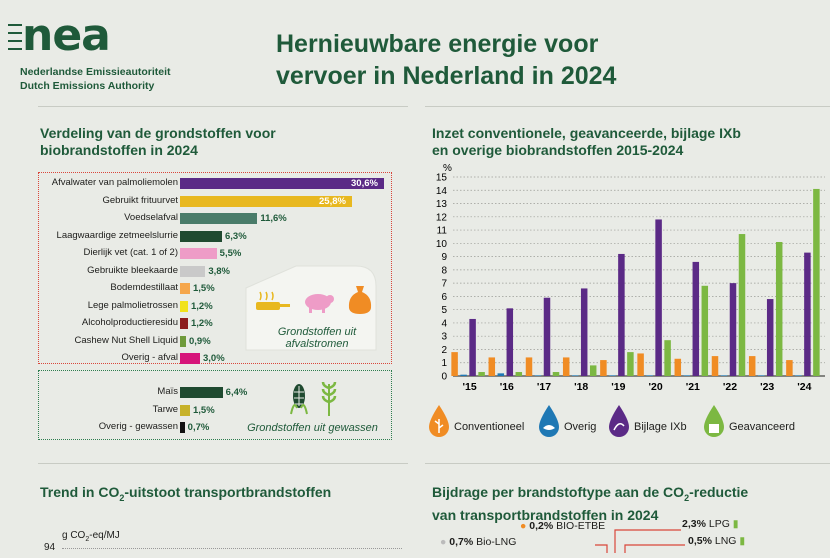 Image resolution: width=830 pixels, height=558 pixels. I want to click on bar-label: Gebruikt frituurvet, so click(140, 200).